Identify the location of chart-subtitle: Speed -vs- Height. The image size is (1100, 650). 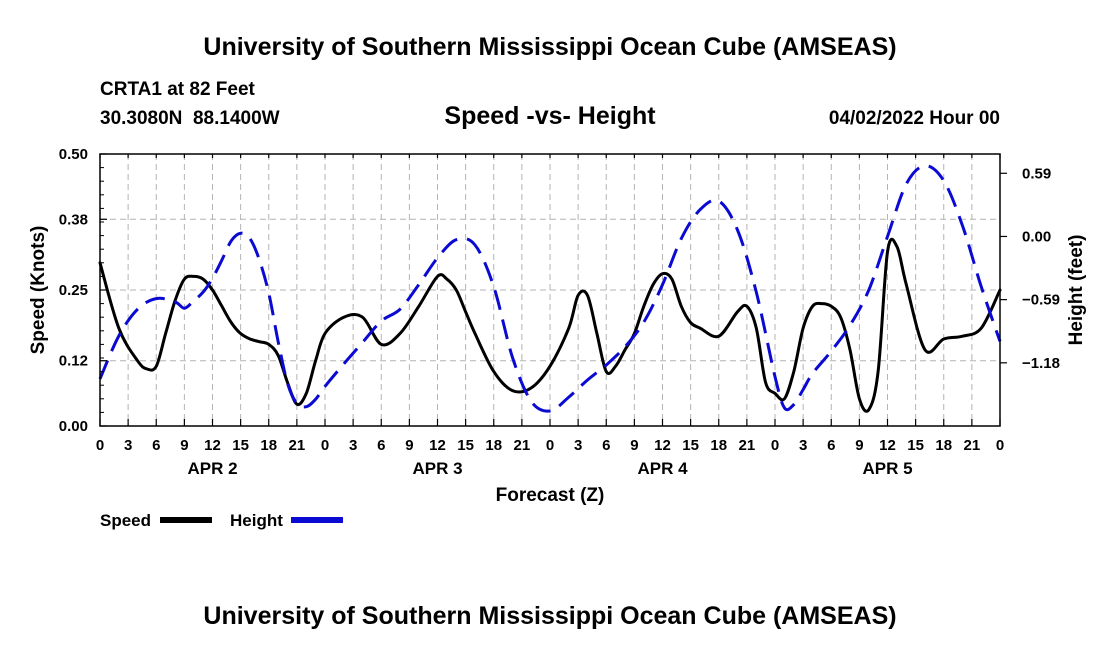
(550, 116).